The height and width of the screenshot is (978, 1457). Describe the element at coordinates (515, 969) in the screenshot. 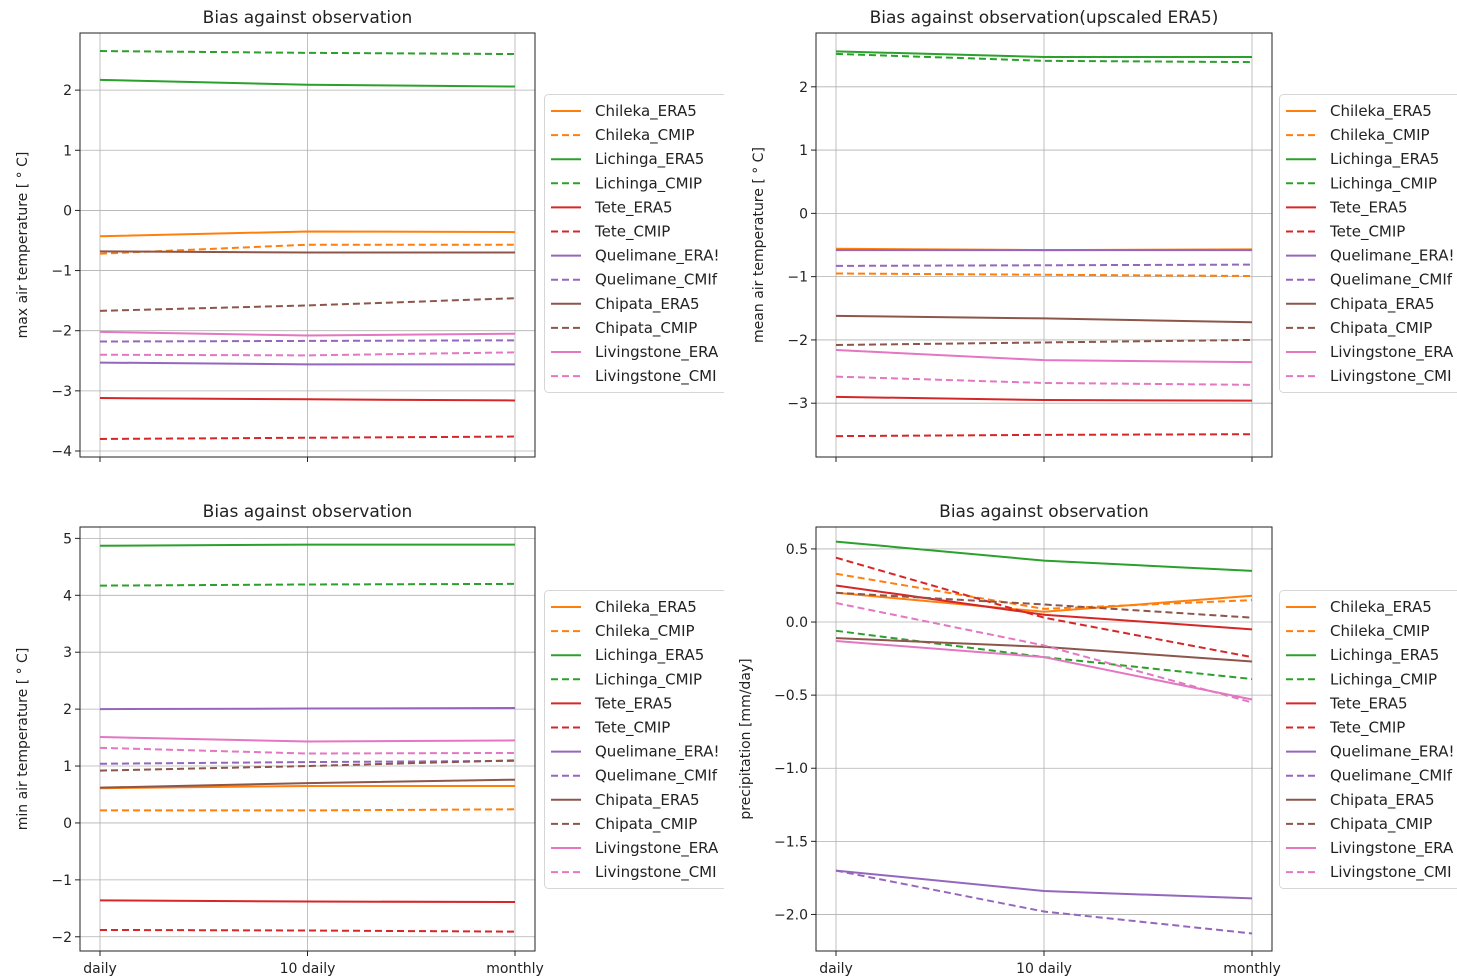

I see `x-tick-label: monthly` at that location.